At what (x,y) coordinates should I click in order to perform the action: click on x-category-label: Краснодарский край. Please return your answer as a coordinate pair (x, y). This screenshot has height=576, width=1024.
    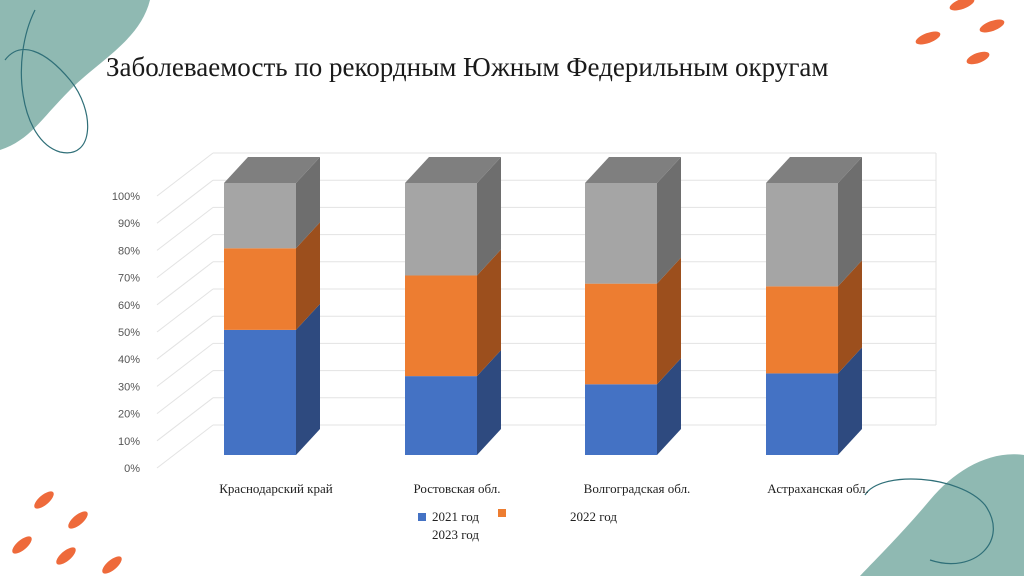
    Looking at the image, I should click on (276, 488).